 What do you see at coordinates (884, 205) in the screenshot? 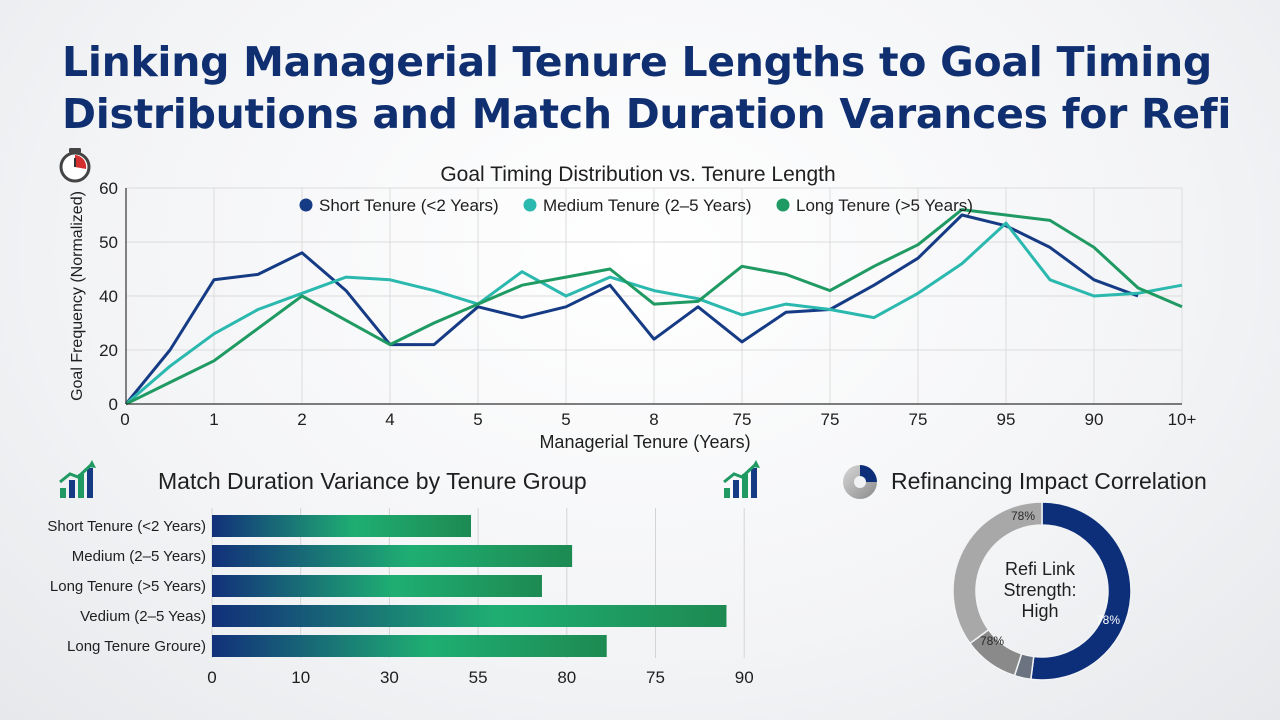
I see `legend-label-2: Long Tenure (>5 Years)` at bounding box center [884, 205].